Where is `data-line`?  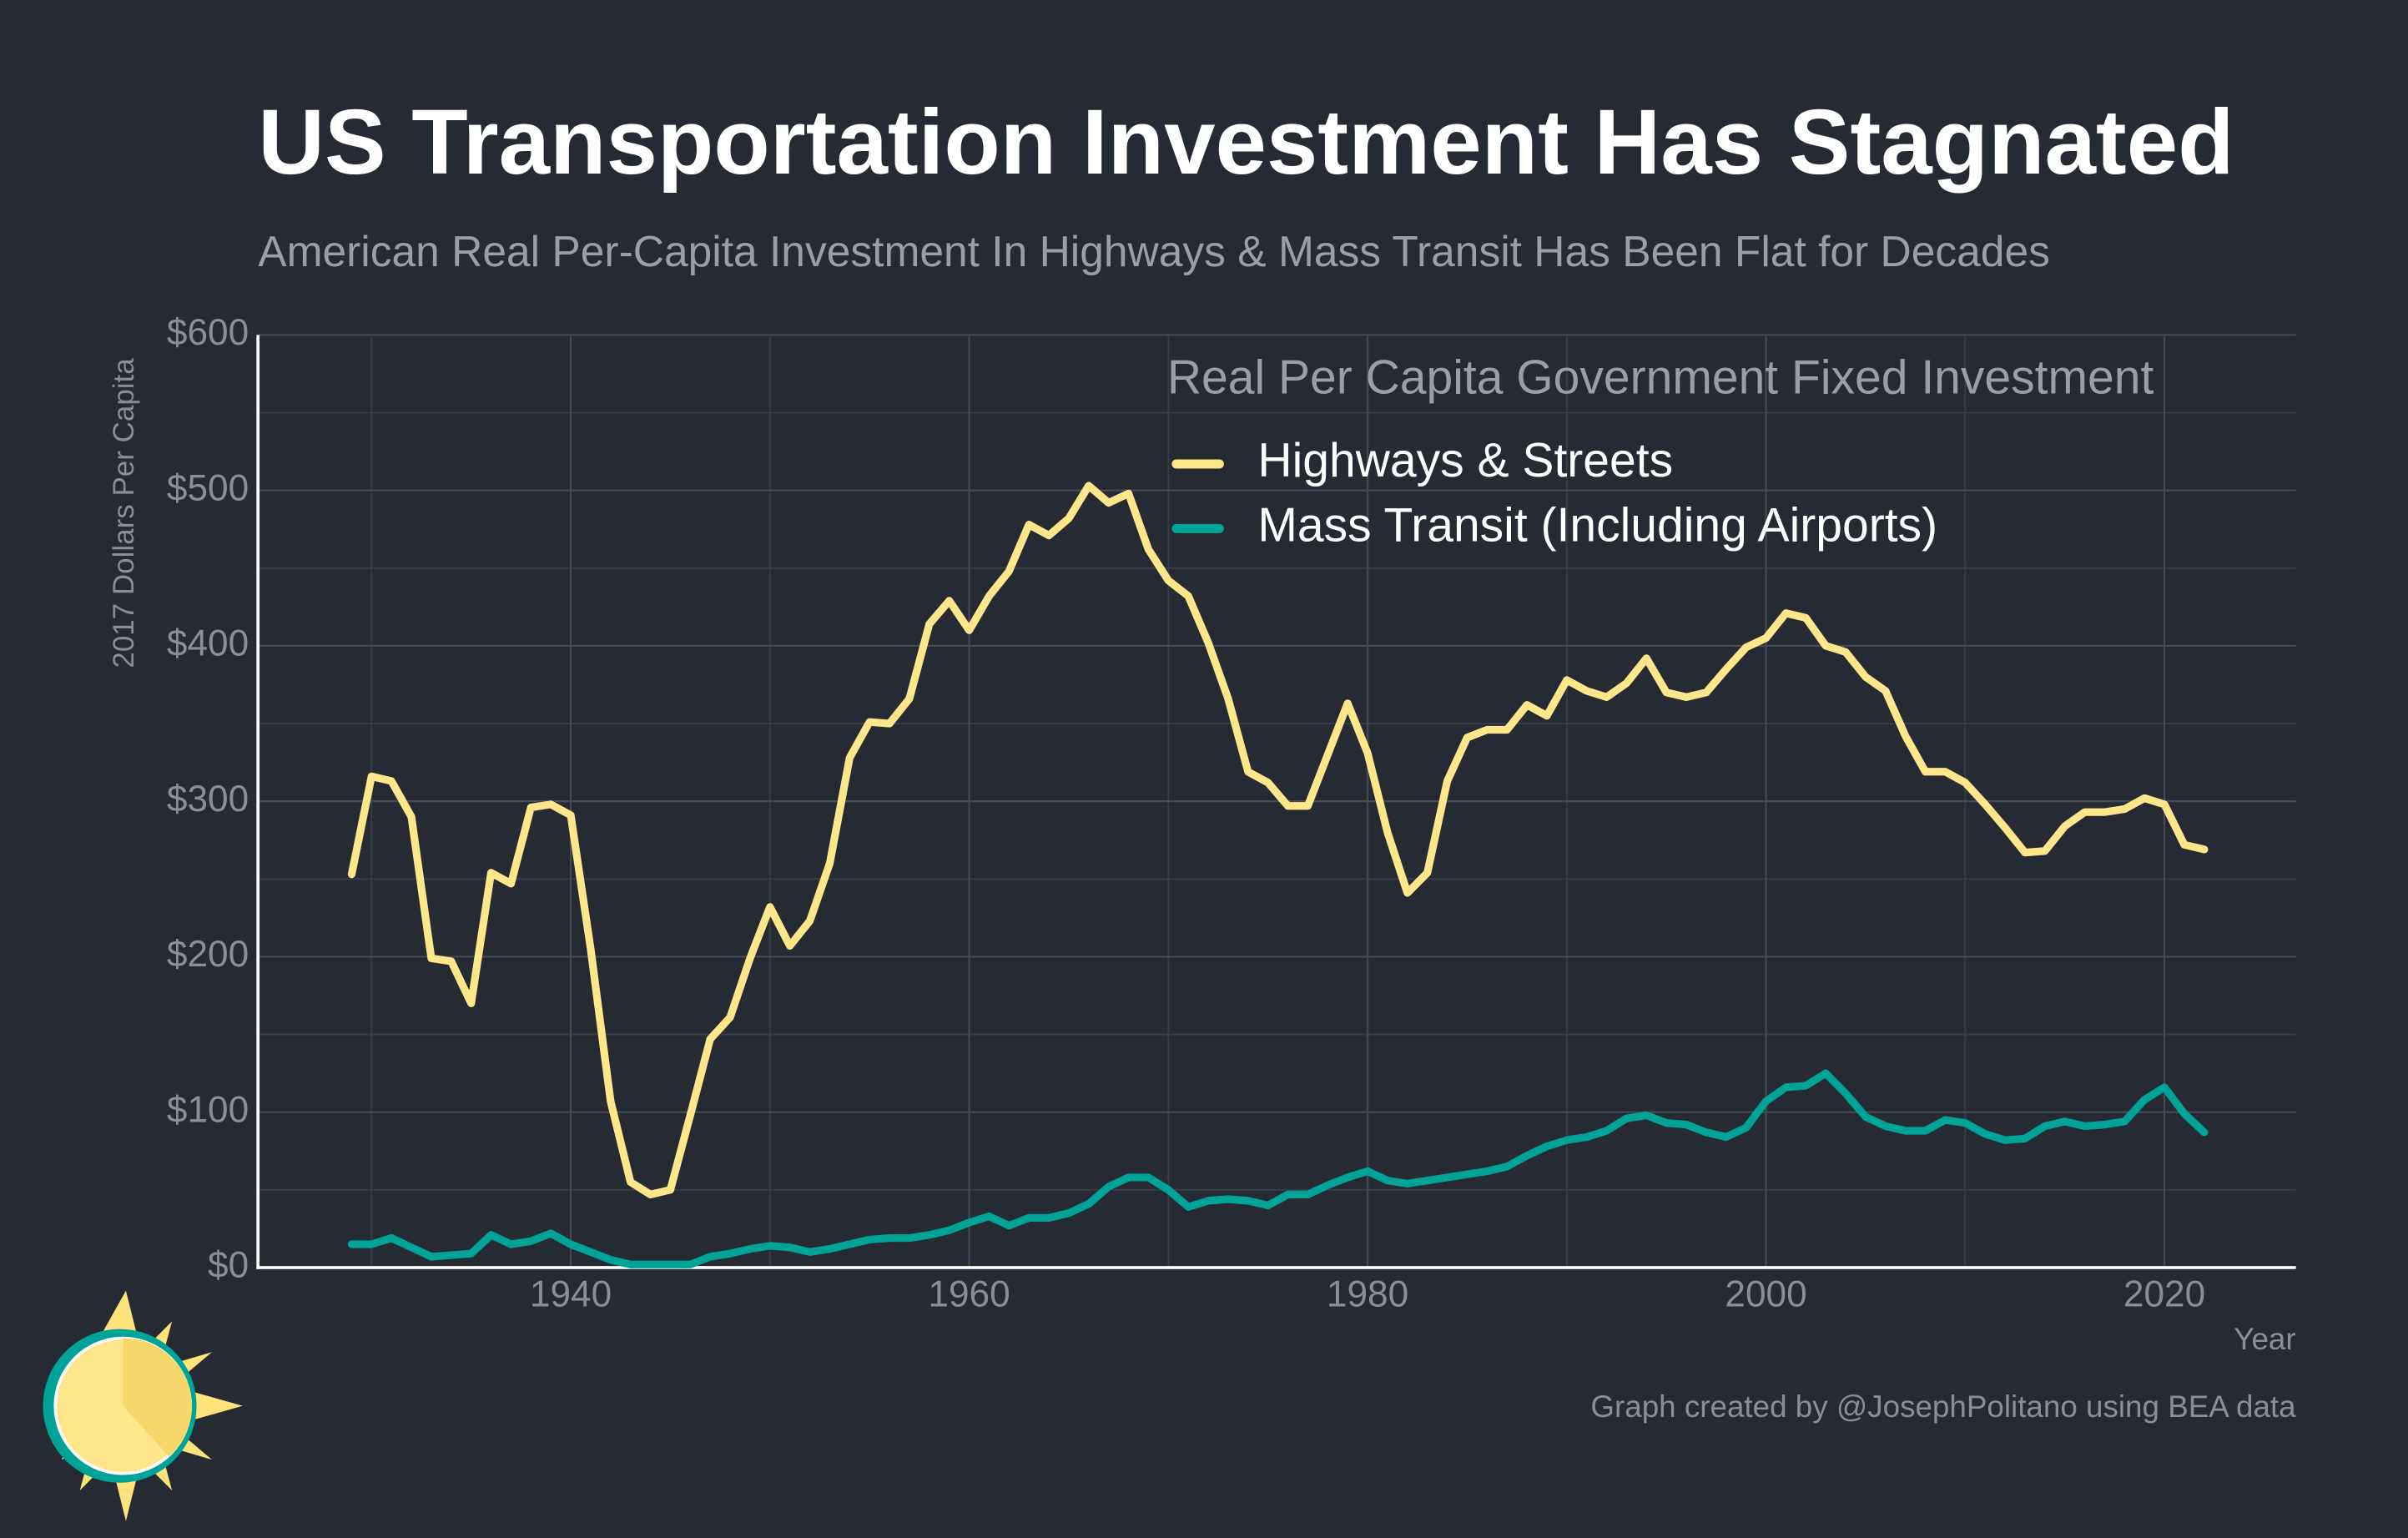 data-line is located at coordinates (1278, 1168).